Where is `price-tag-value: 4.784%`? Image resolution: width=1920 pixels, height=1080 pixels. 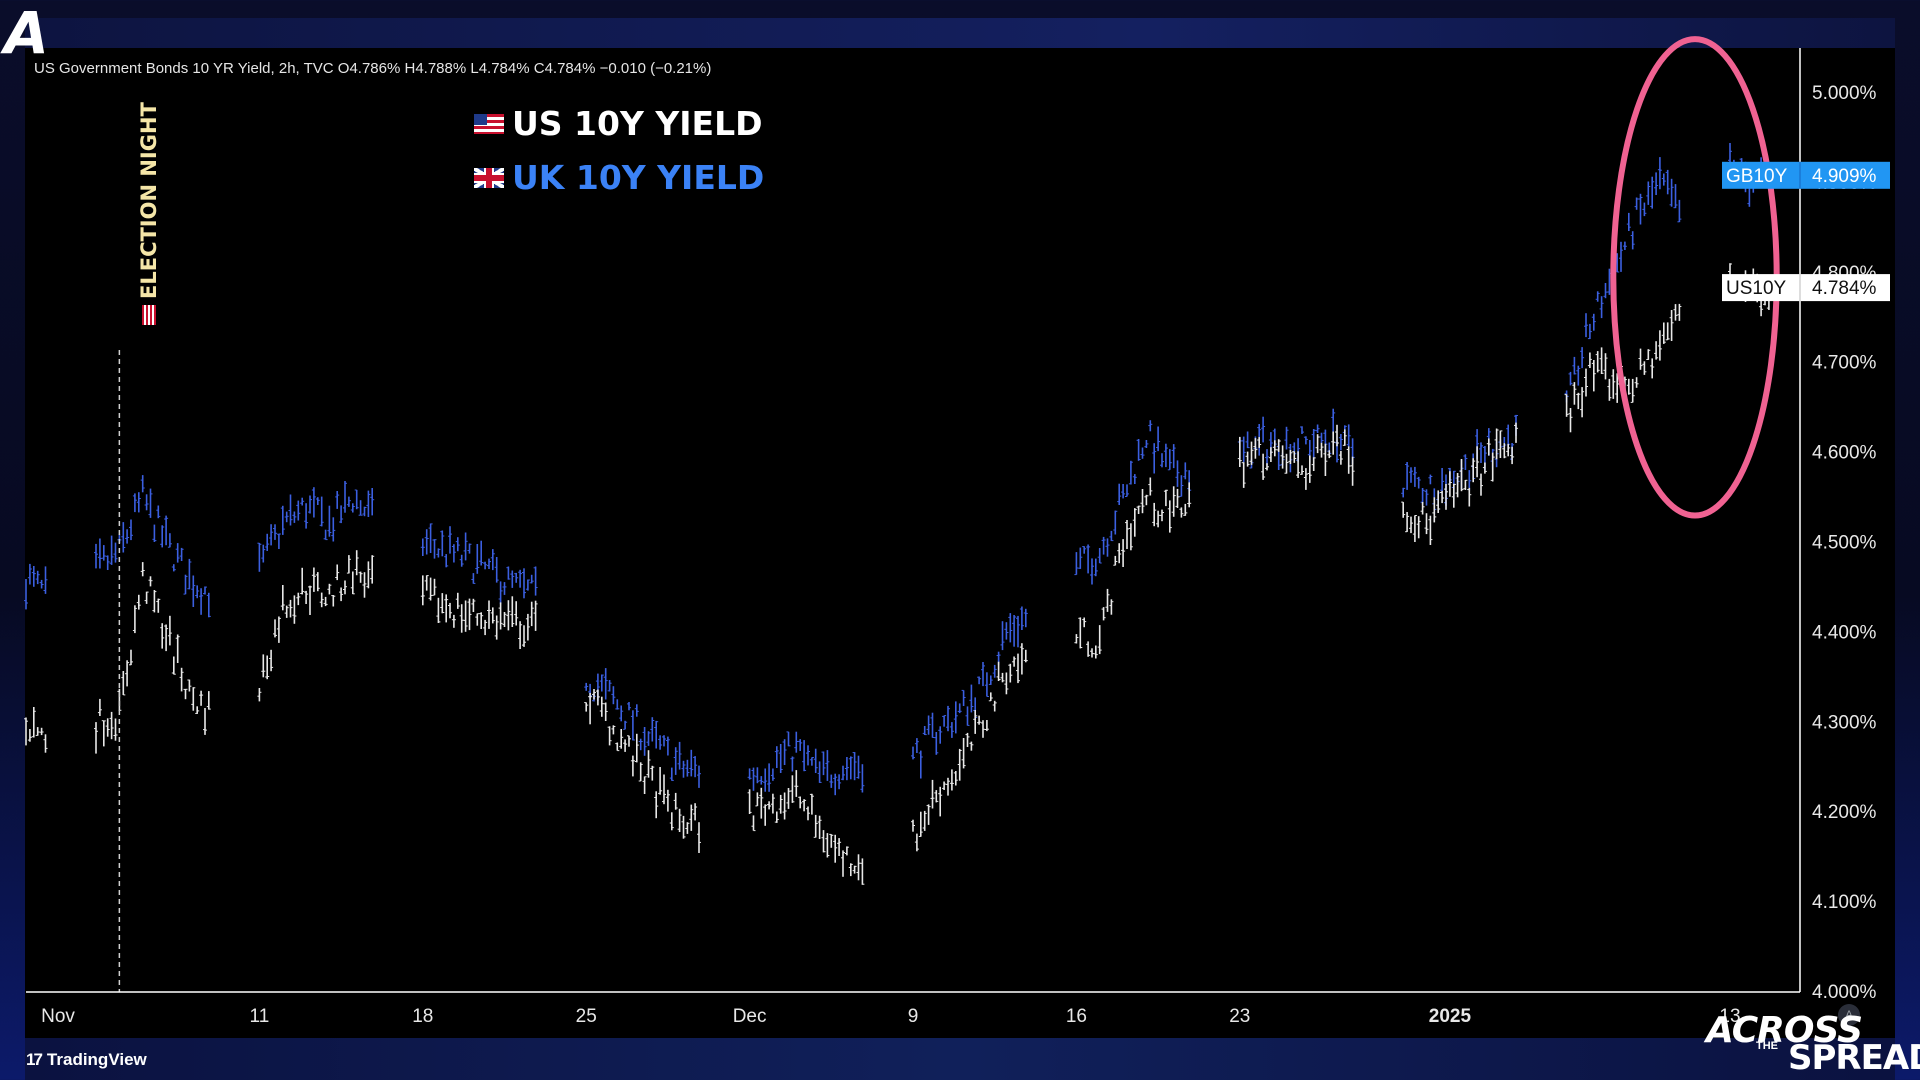 price-tag-value: 4.784% is located at coordinates (1844, 288).